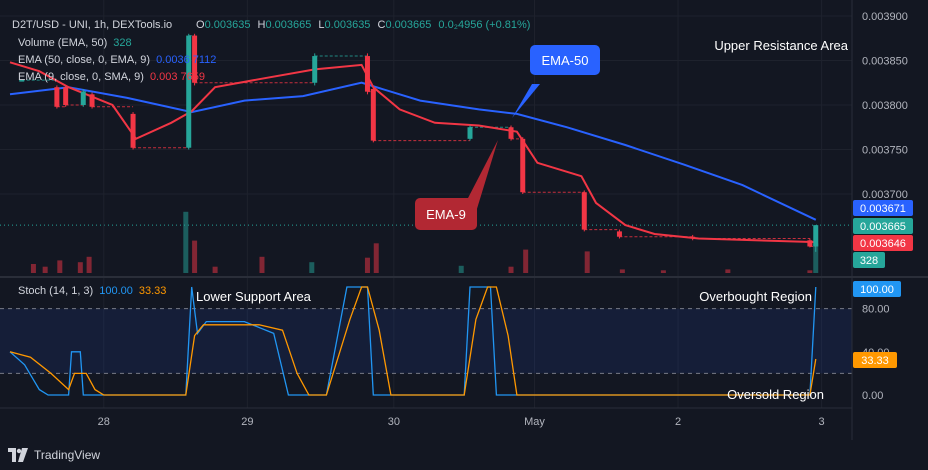  I want to click on volume-badge: 328, so click(869, 260).